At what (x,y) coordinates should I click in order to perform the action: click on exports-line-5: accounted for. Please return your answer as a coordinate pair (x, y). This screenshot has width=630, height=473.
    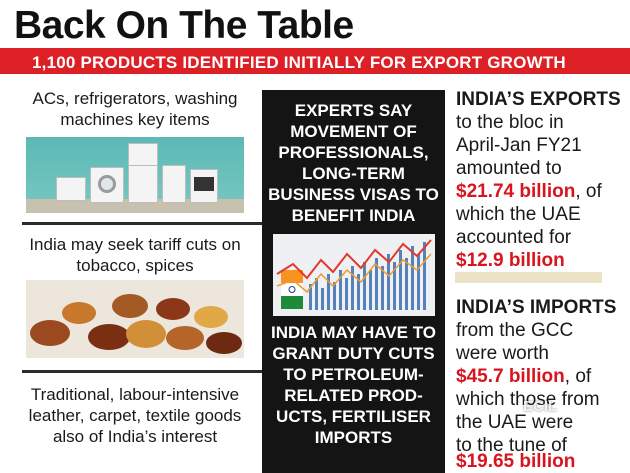
    Looking at the image, I should click on (514, 237).